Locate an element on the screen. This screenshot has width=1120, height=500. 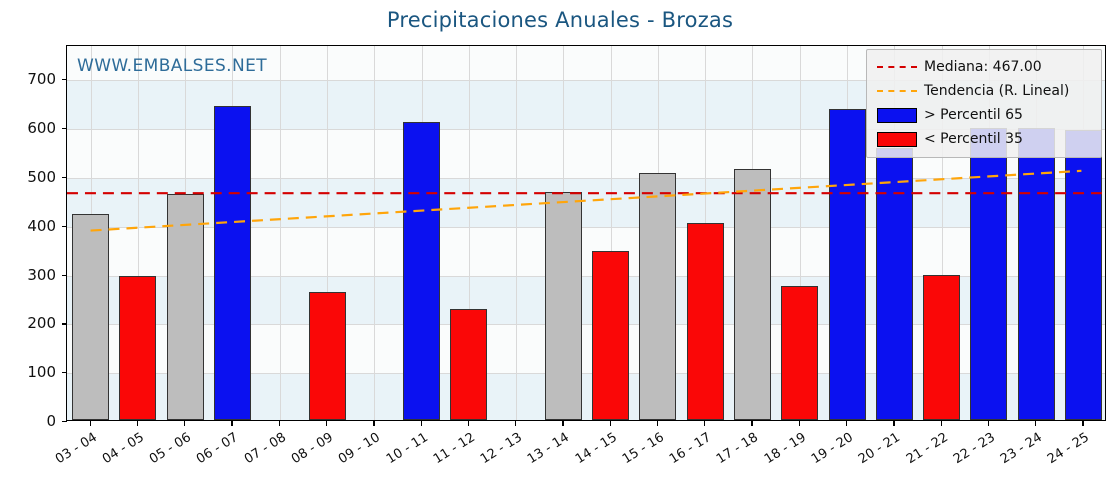
legend-below-p35: < Percentil 35 is located at coordinates (984, 139).